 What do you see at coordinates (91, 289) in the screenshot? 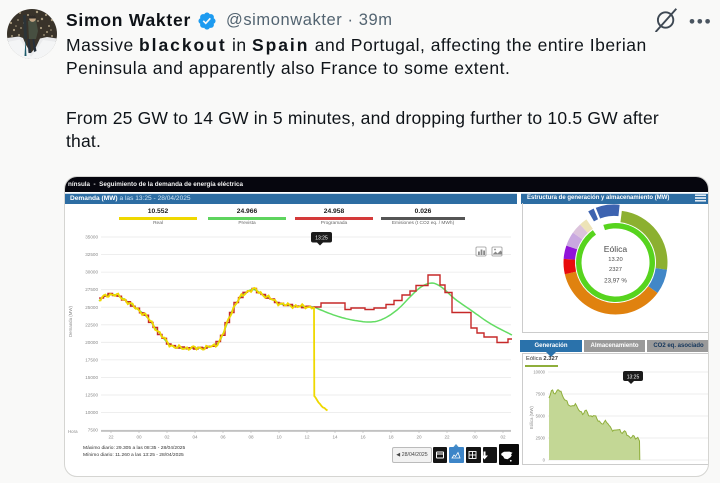
I see `svg-text: 27500` at bounding box center [91, 289].